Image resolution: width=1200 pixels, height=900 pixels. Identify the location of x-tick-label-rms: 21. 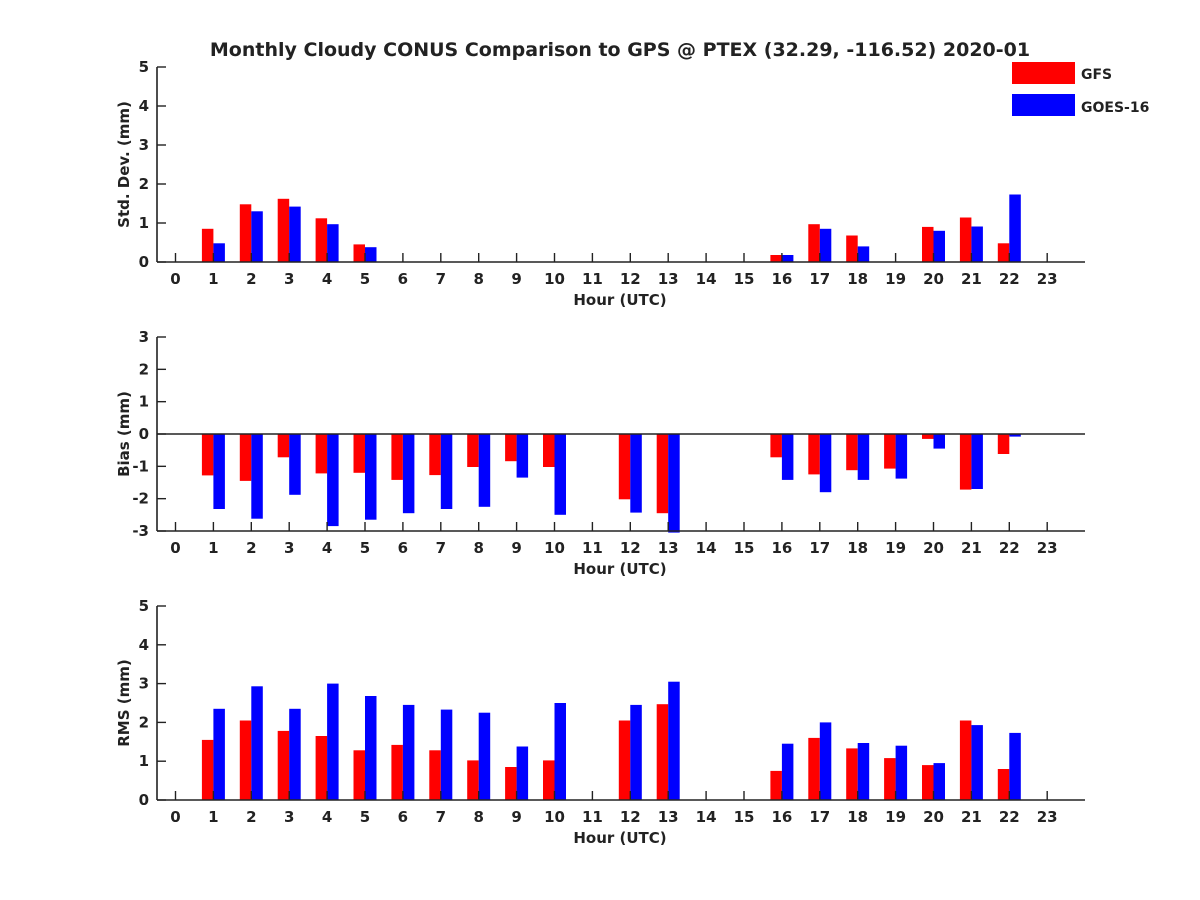
(971, 817).